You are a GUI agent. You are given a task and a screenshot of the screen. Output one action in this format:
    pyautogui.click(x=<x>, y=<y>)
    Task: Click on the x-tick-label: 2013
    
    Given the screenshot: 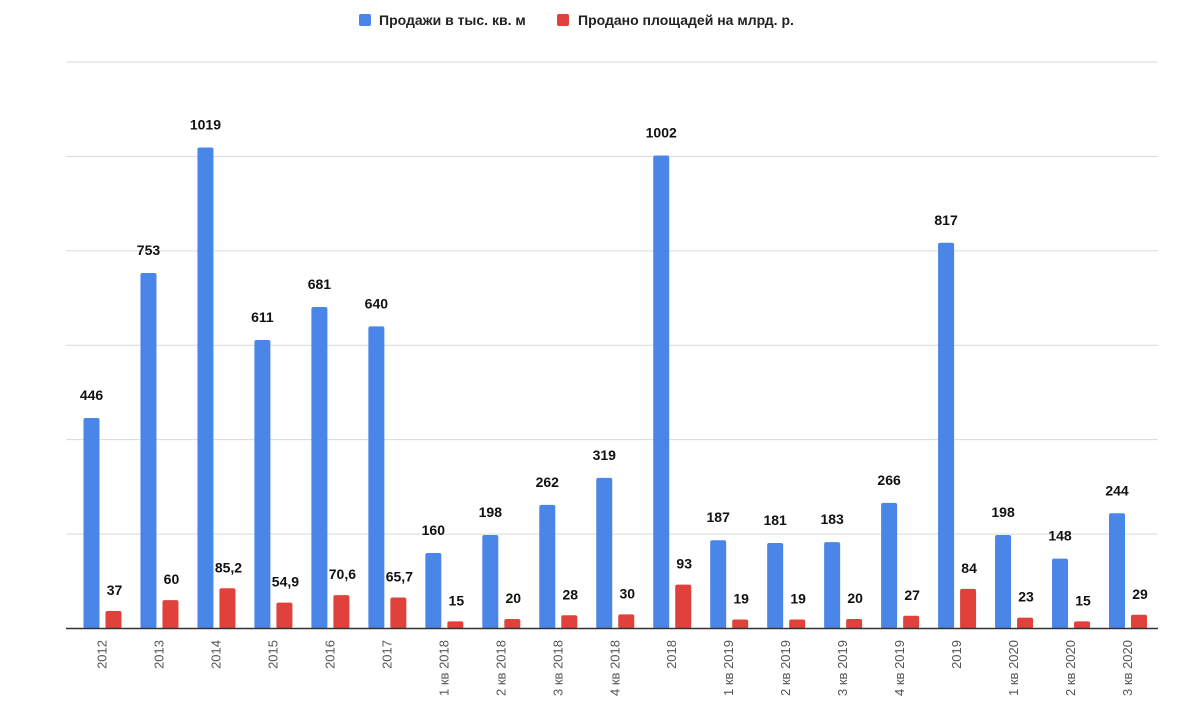 What is the action you would take?
    pyautogui.click(x=158, y=654)
    